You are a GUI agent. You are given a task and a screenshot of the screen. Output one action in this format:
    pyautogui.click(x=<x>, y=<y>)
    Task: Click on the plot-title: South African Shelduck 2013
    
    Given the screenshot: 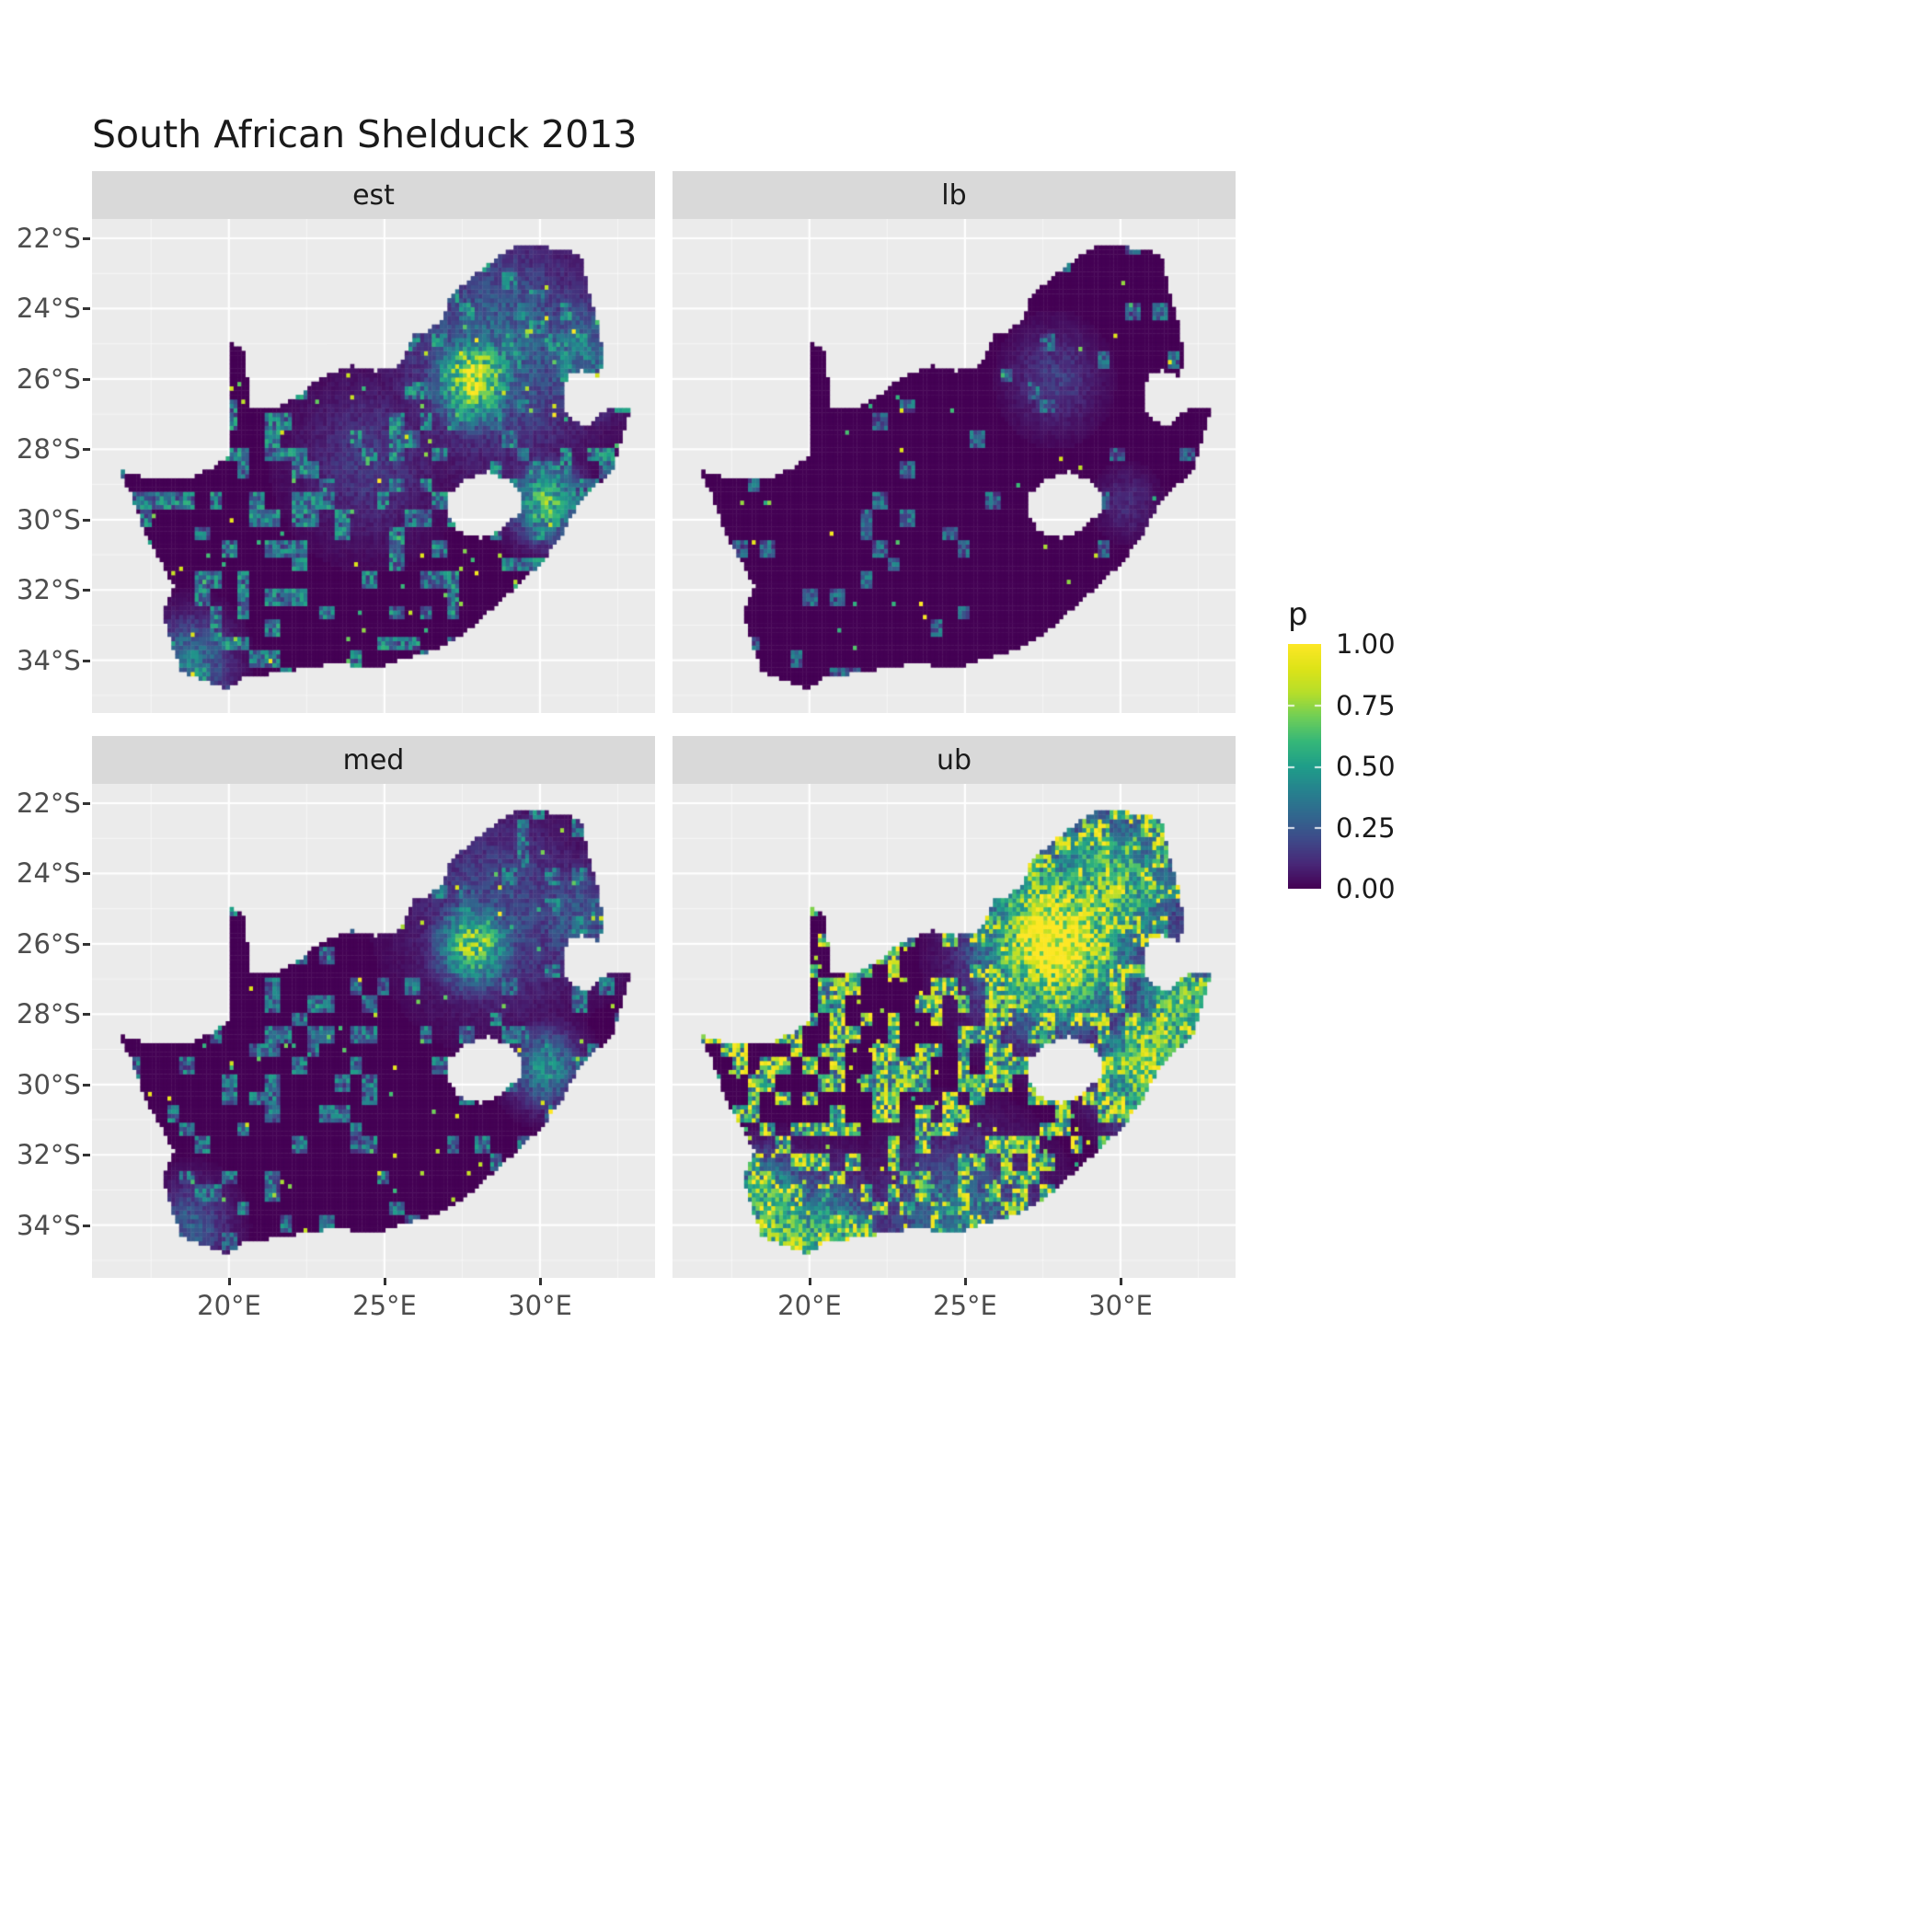 What is the action you would take?
    pyautogui.click(x=365, y=134)
    